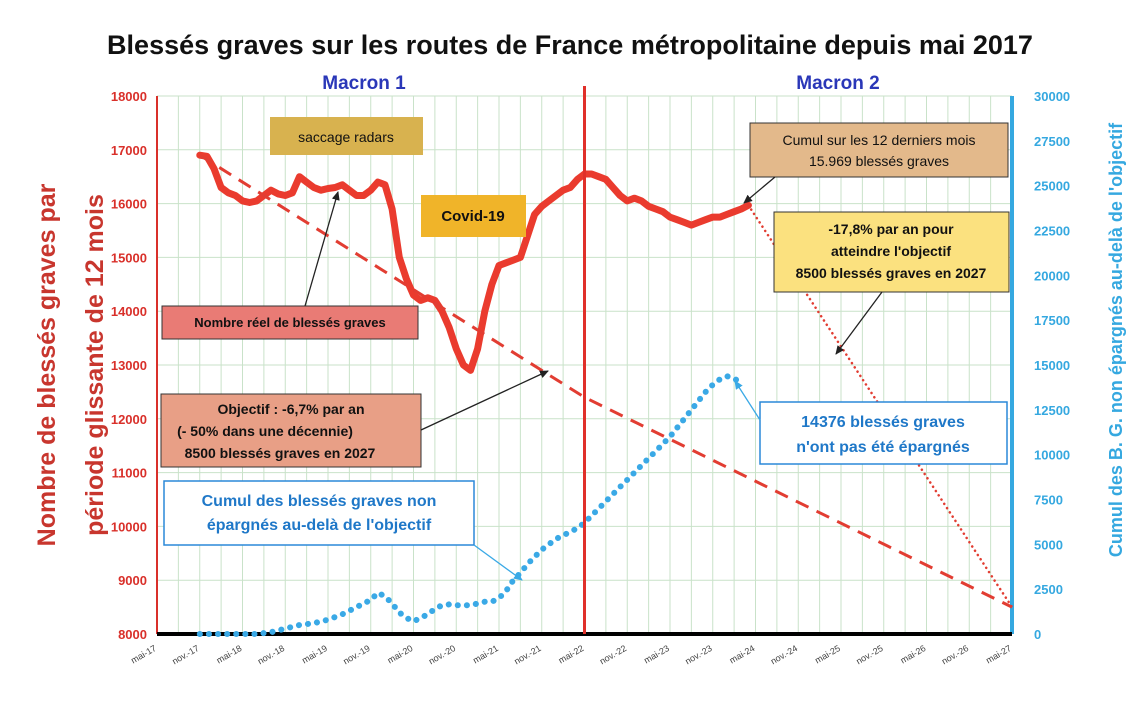 This screenshot has width=1140, height=704. I want to click on arrow-cumul12, so click(759, 190).